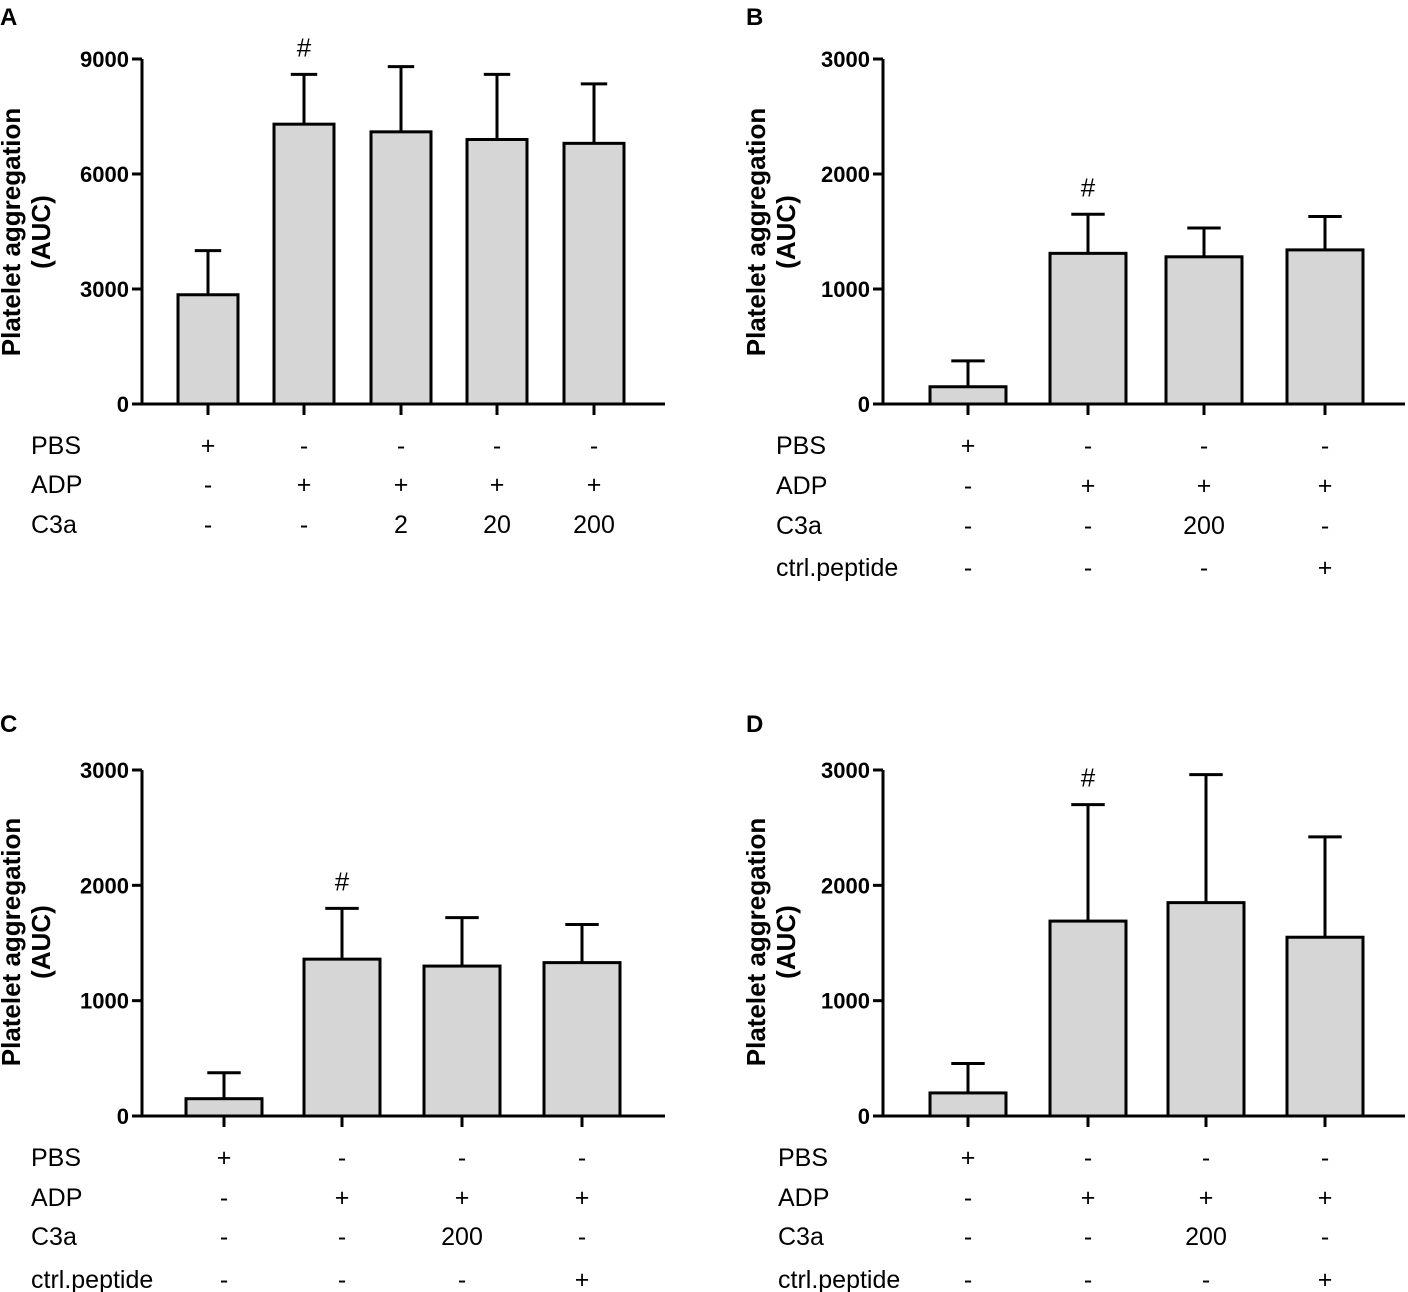  I want to click on condition-value: 2, so click(401, 525).